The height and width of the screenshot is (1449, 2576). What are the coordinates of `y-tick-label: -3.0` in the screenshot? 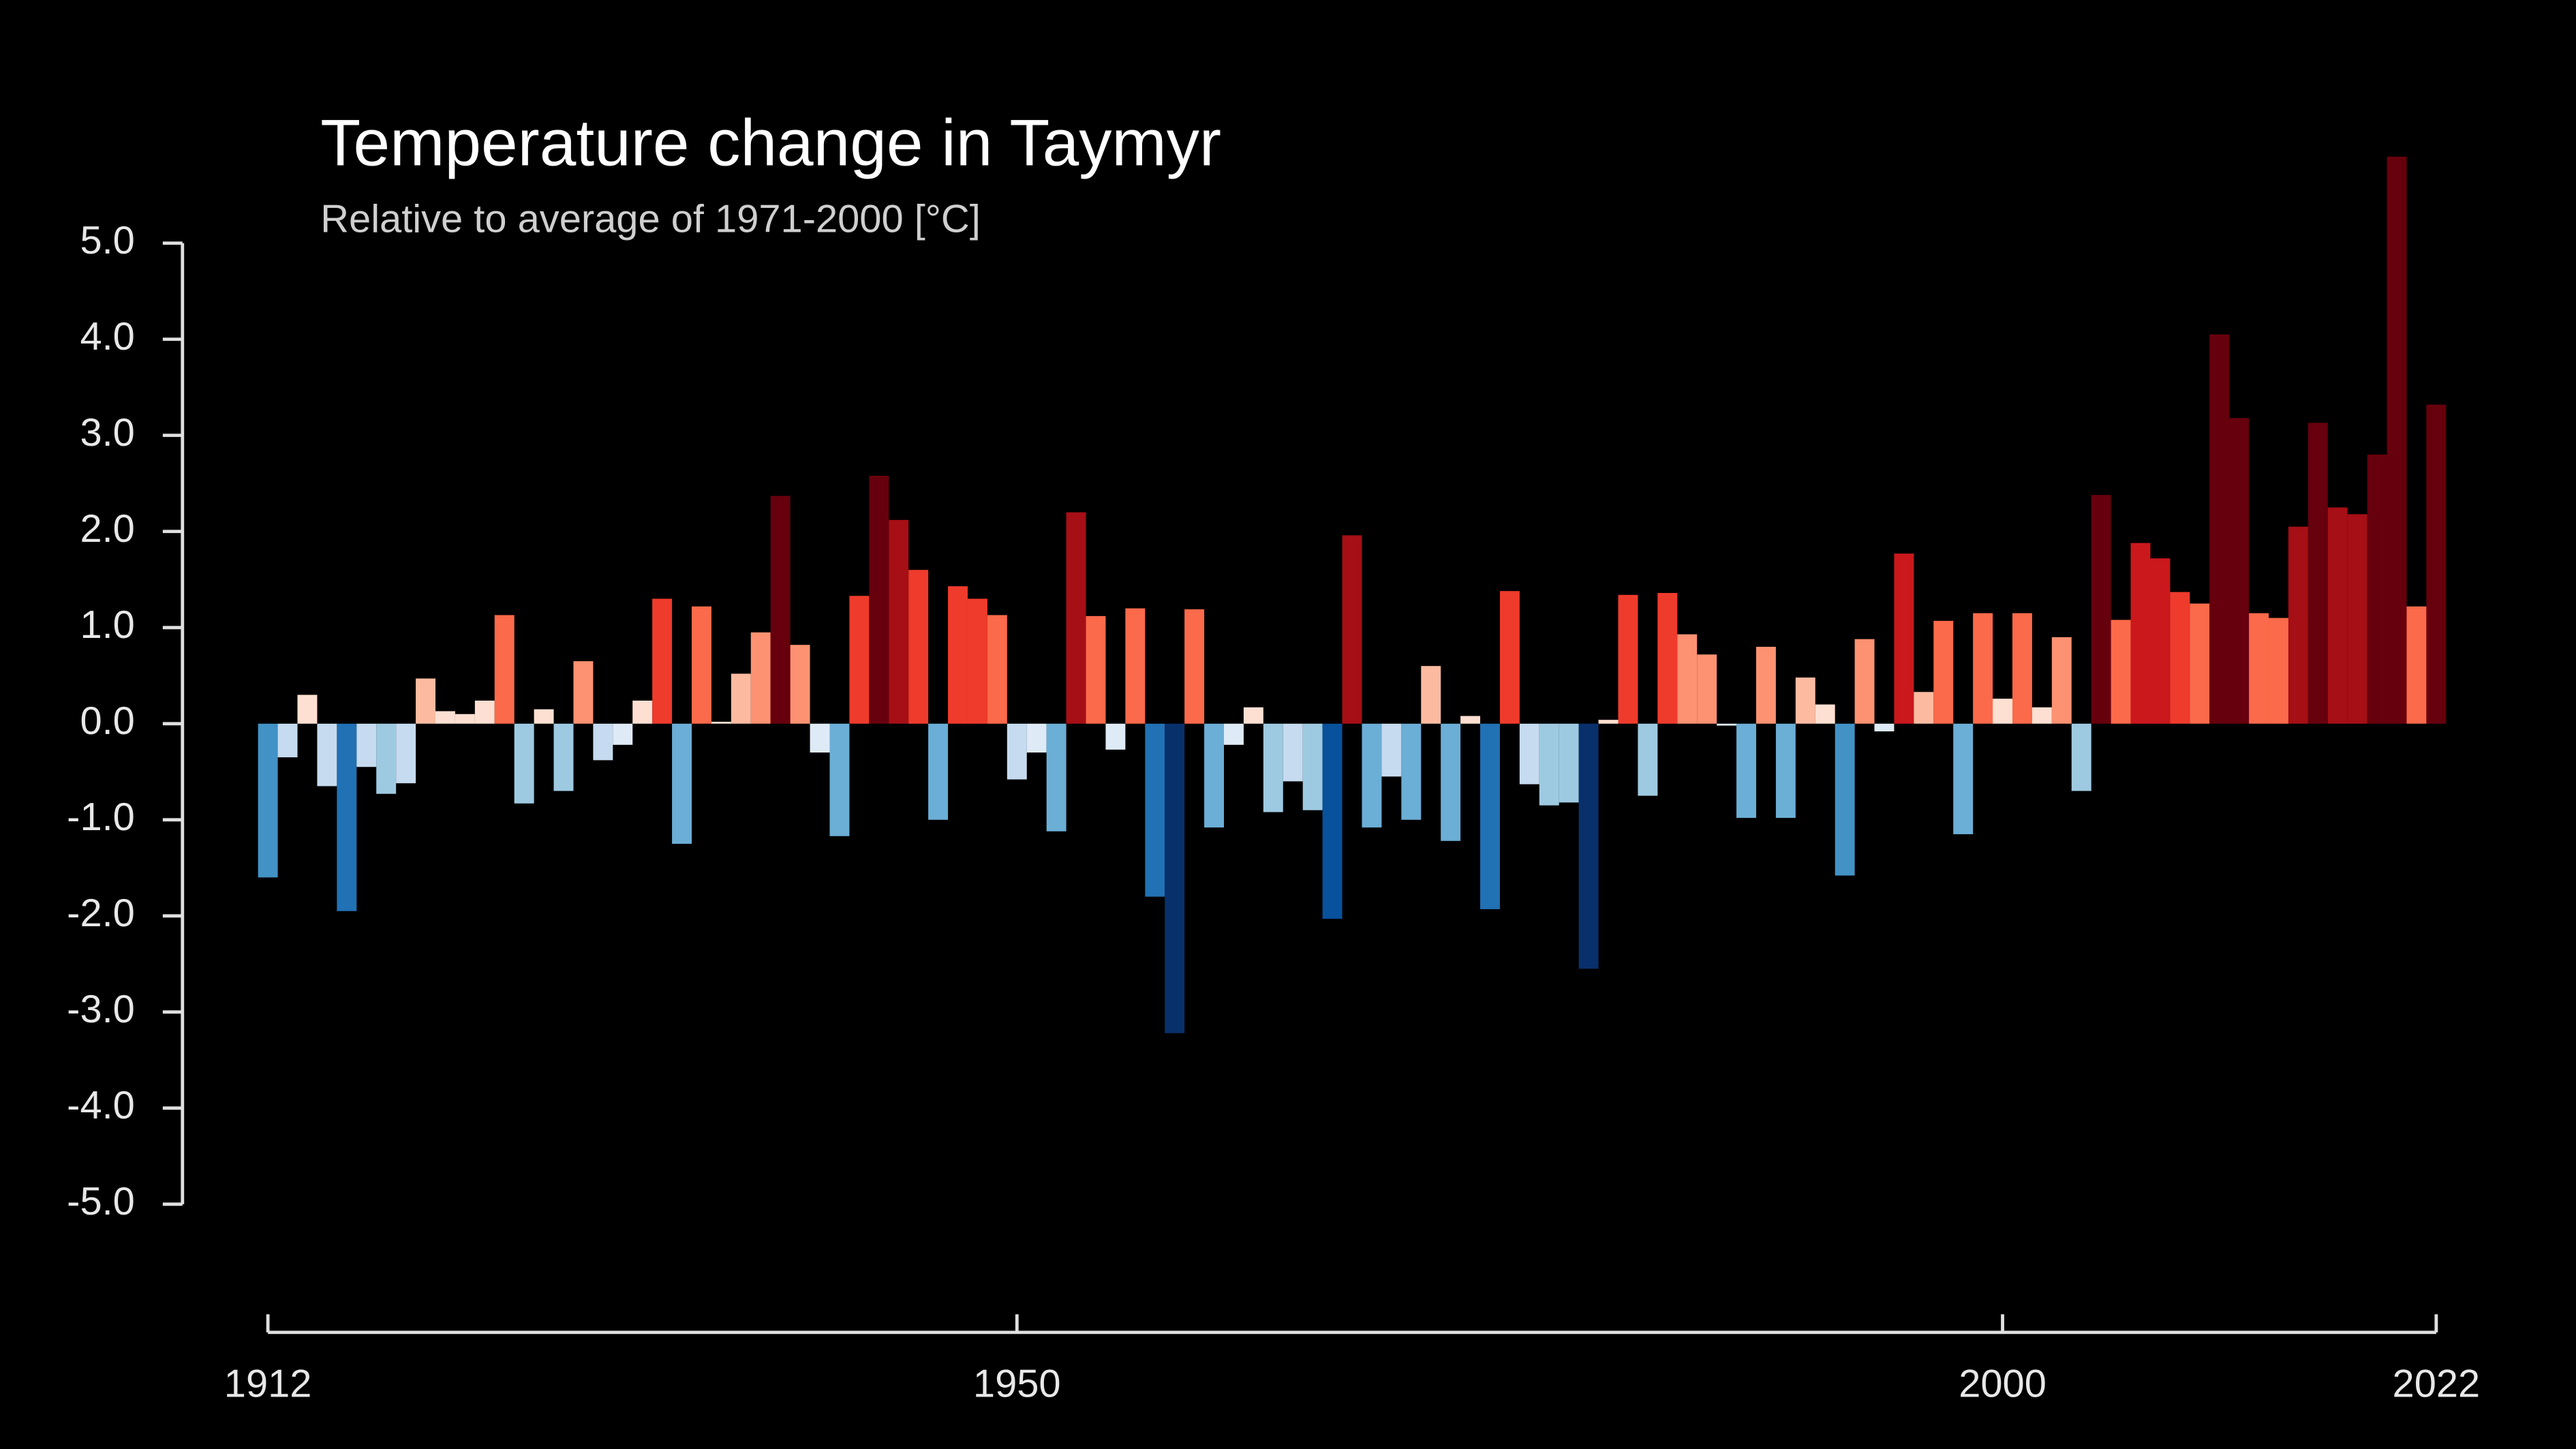 It's located at (101, 1010).